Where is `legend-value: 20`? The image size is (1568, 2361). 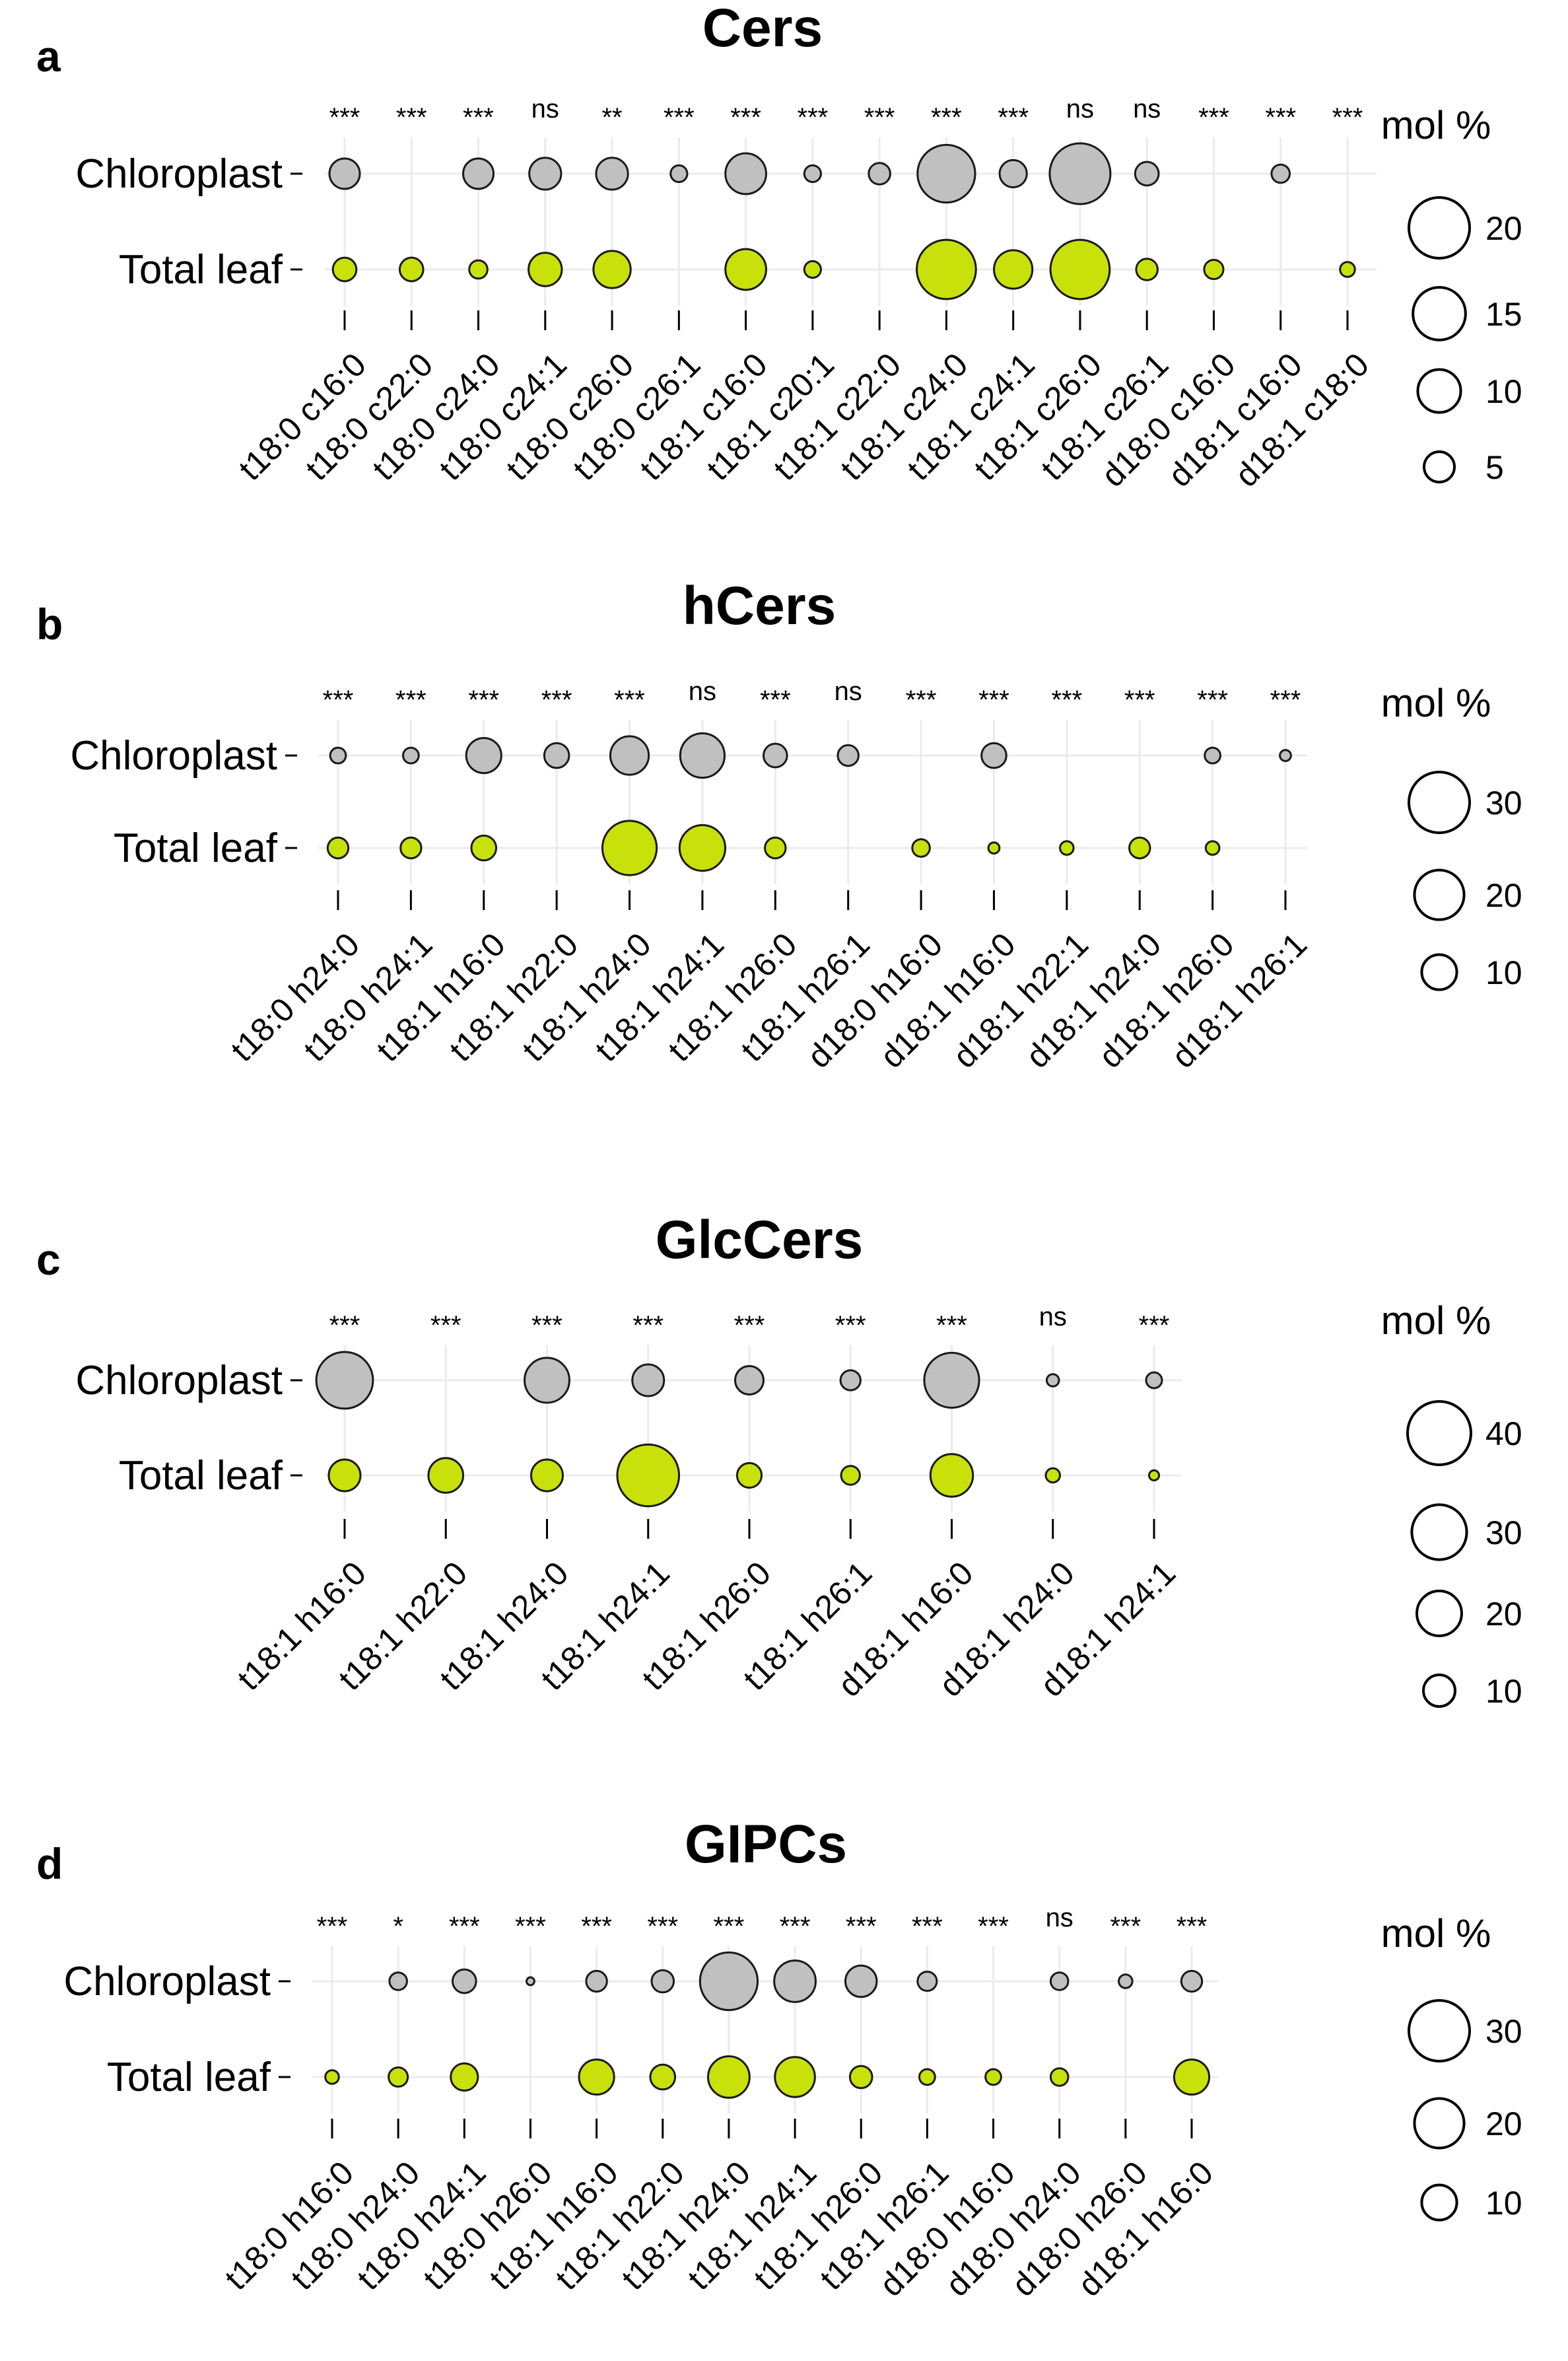
legend-value: 20 is located at coordinates (1503, 228).